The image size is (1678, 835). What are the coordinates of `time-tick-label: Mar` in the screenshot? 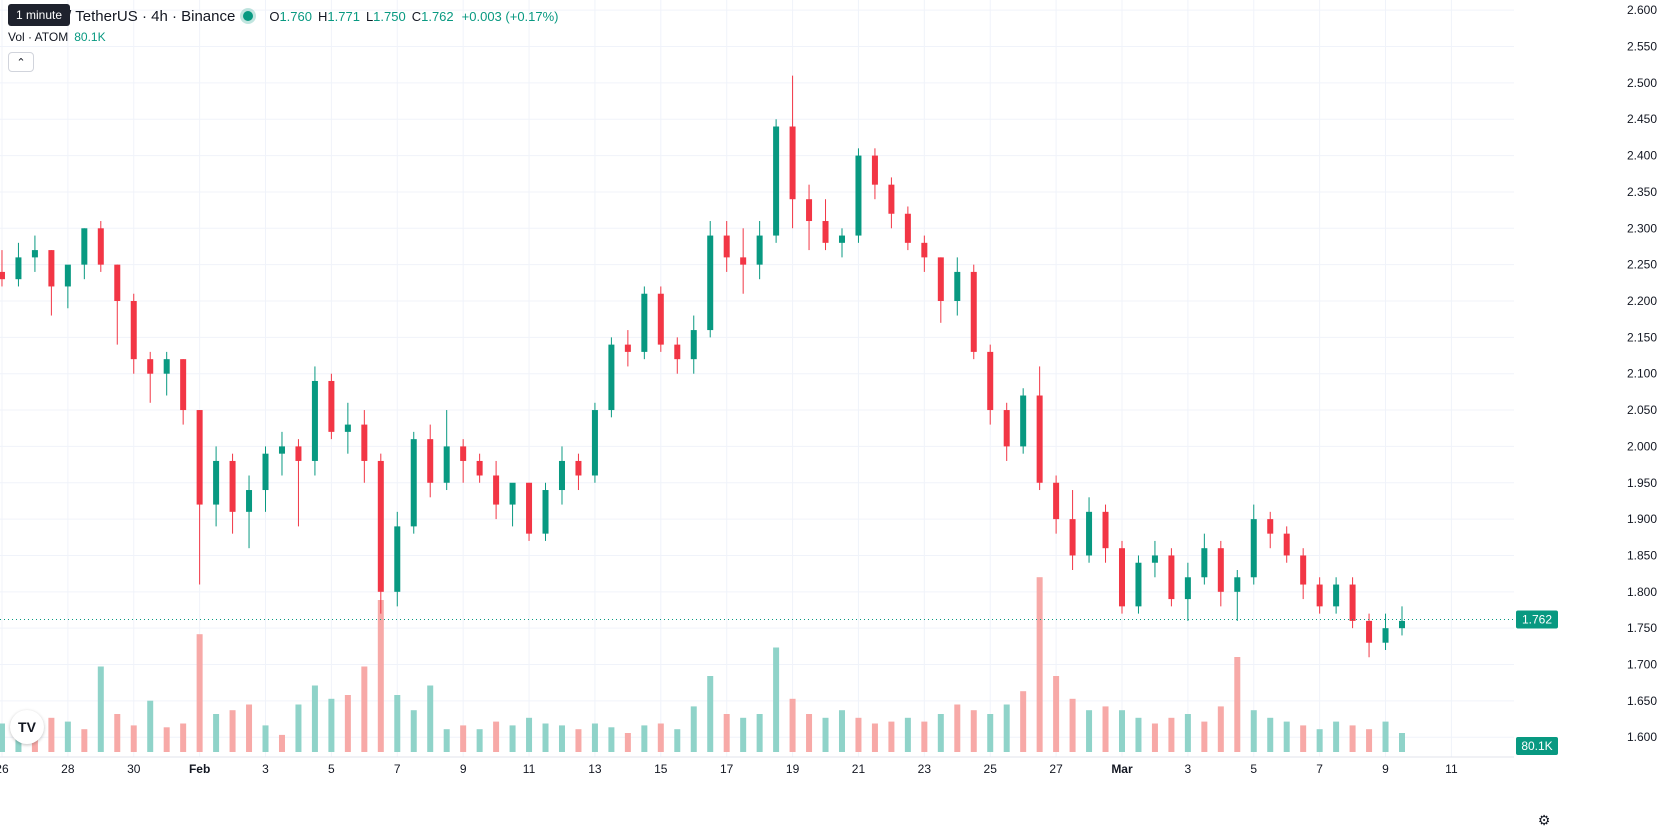 It's located at (1122, 769).